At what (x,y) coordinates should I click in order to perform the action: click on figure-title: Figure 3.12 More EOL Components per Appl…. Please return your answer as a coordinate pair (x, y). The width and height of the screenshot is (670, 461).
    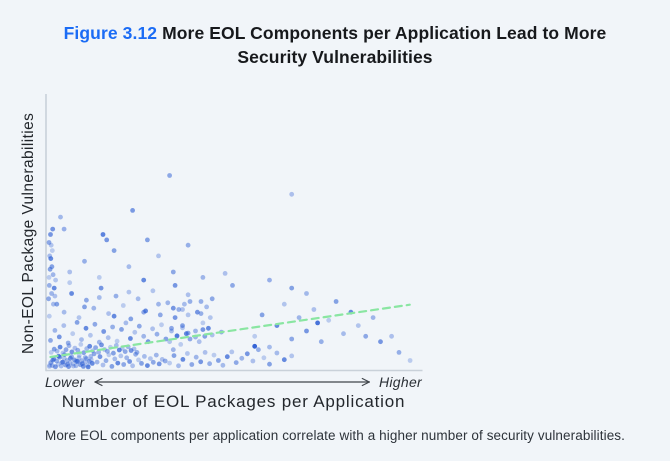
    Looking at the image, I should click on (335, 45).